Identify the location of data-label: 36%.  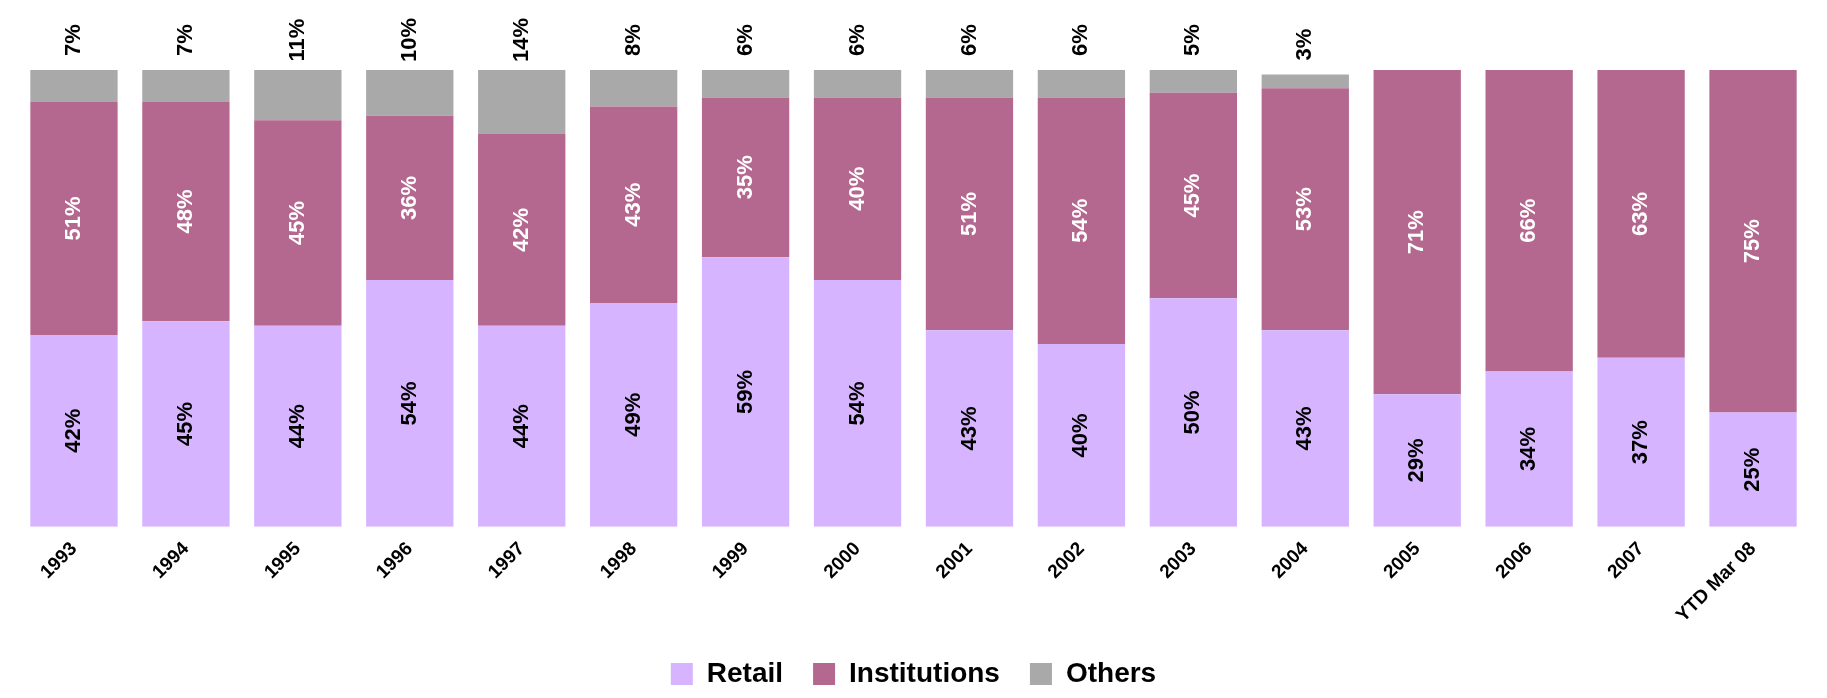
(408, 197).